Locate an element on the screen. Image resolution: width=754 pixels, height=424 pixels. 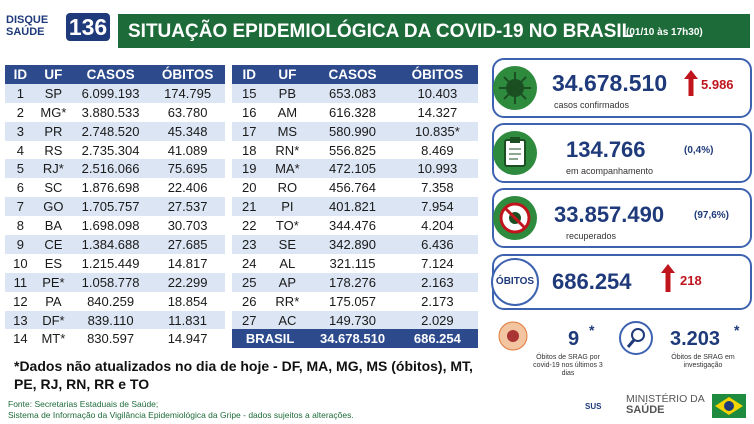
table-row: 13 DF* 839.110 11.831 is located at coordinates (115, 320).